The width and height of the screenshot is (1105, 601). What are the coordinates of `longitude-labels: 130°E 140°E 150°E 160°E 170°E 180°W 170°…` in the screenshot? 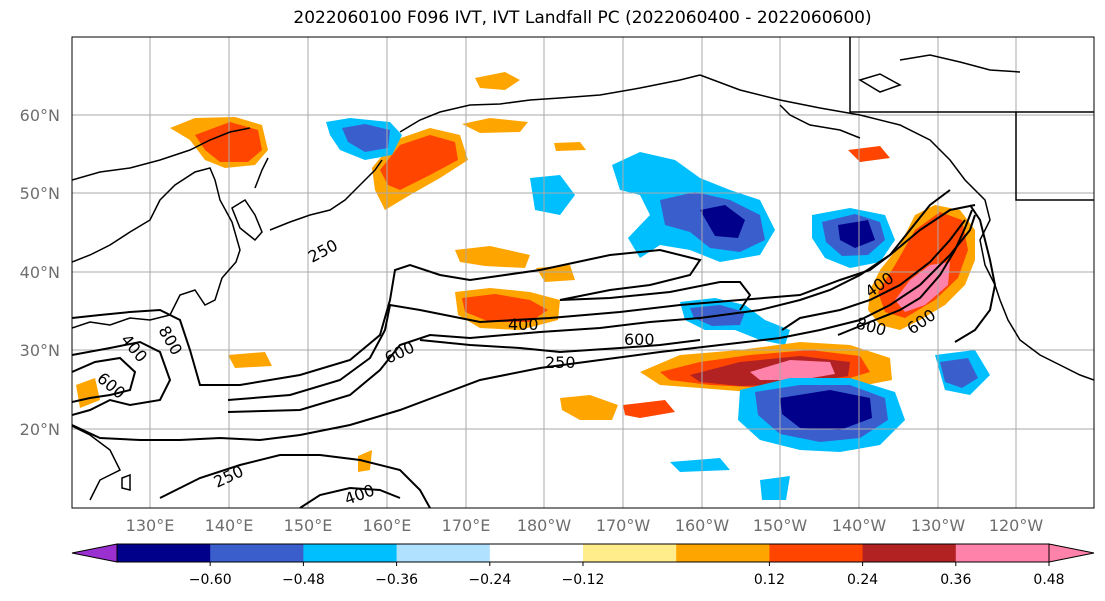 It's located at (585, 525).